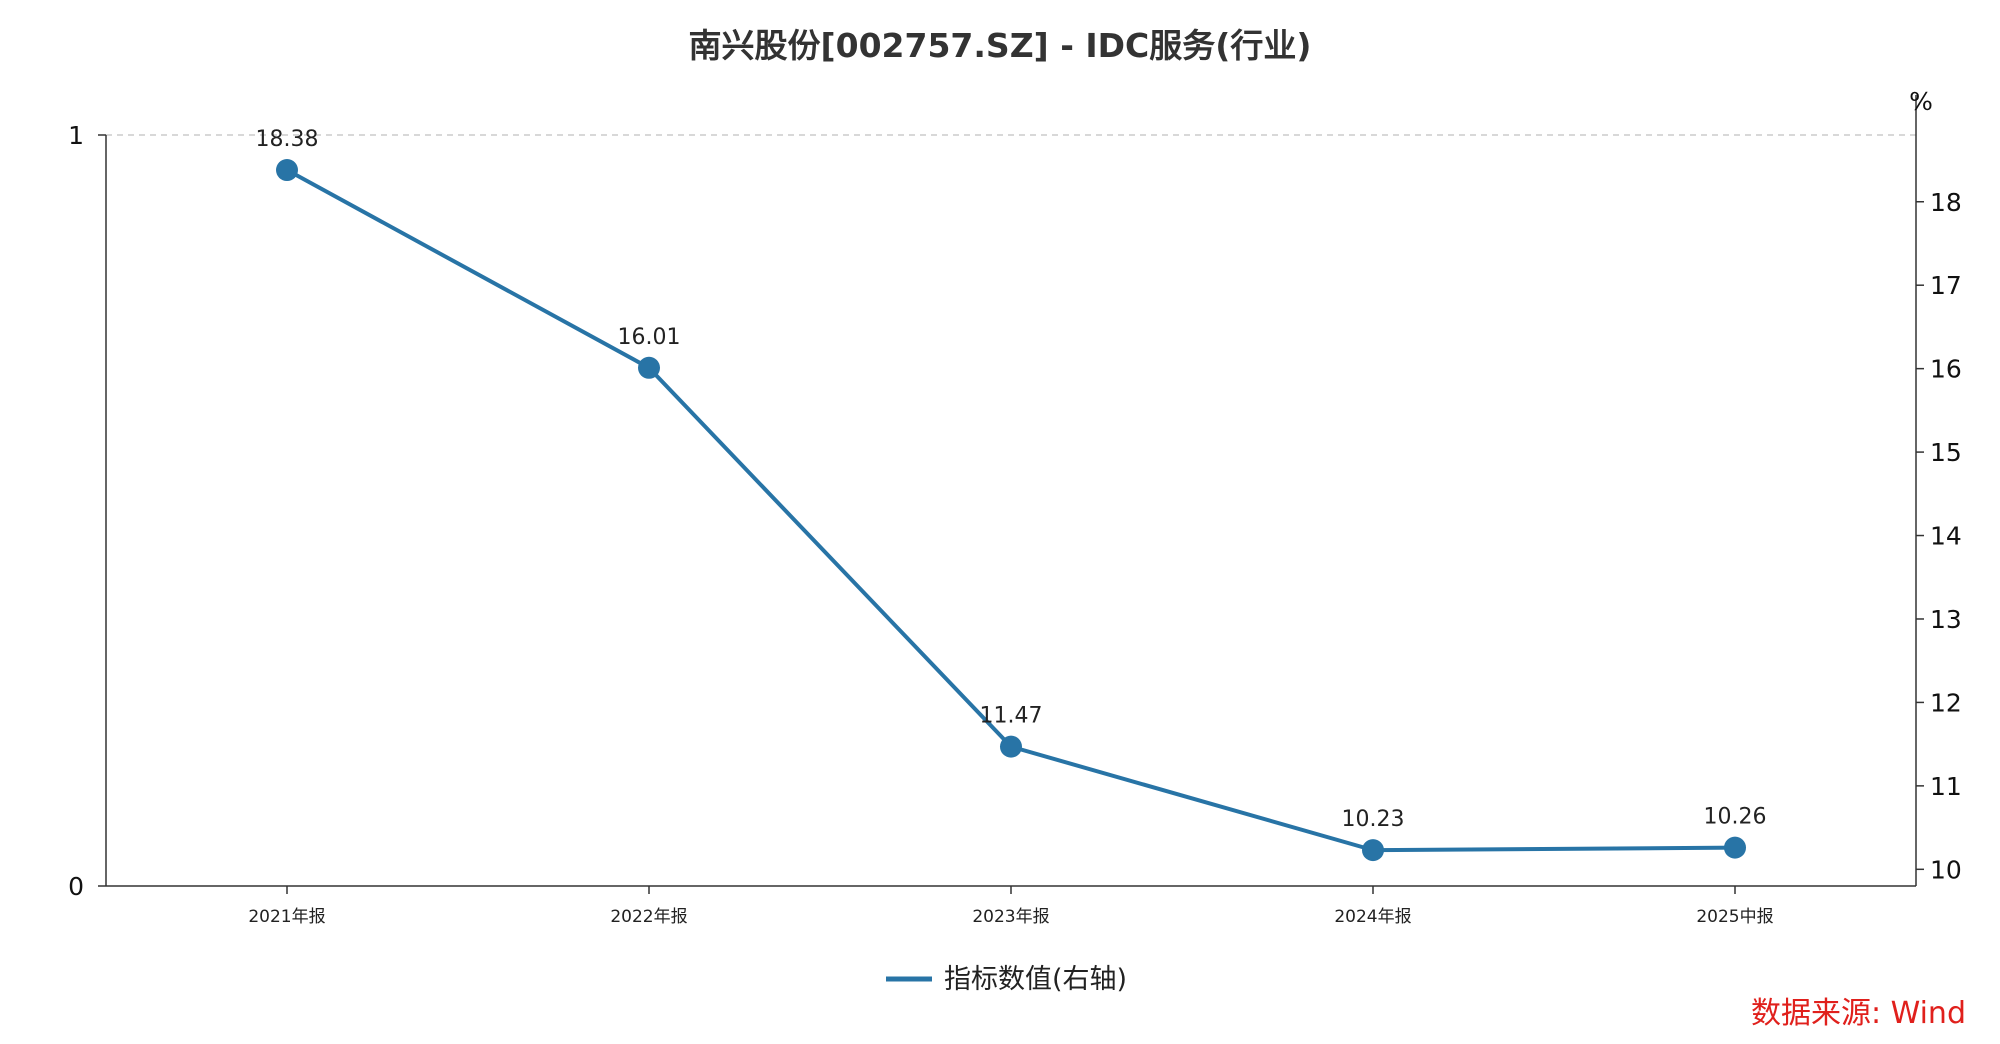 The height and width of the screenshot is (1044, 2000). Describe the element at coordinates (649, 337) in the screenshot. I see `data-label: 16.01` at that location.